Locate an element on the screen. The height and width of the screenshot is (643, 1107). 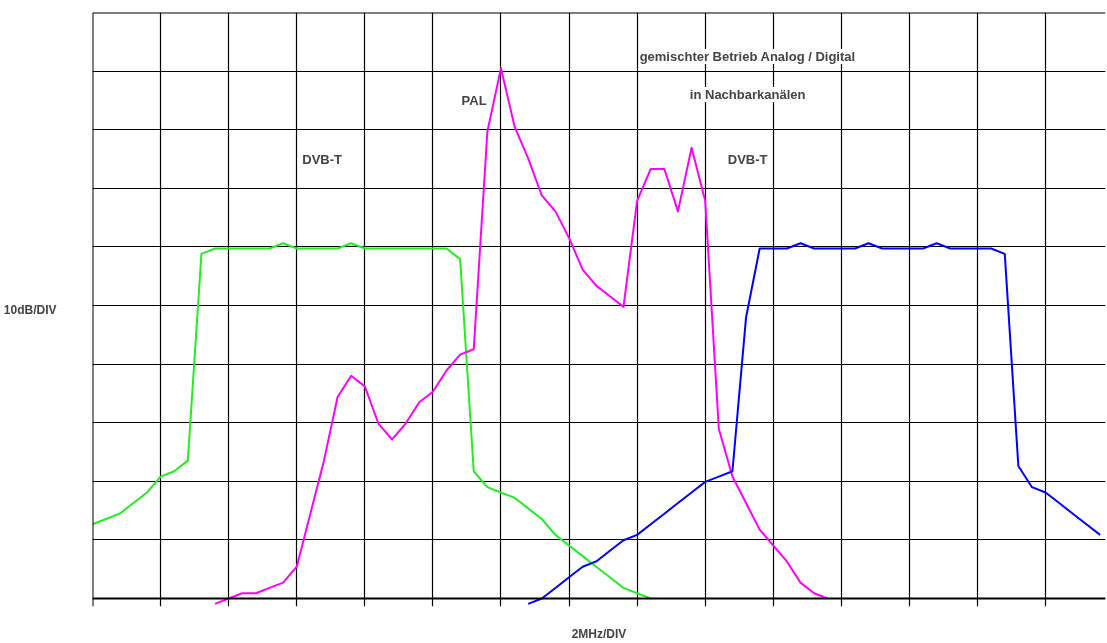
annotation: in Nachbarkanälen is located at coordinates (747, 95).